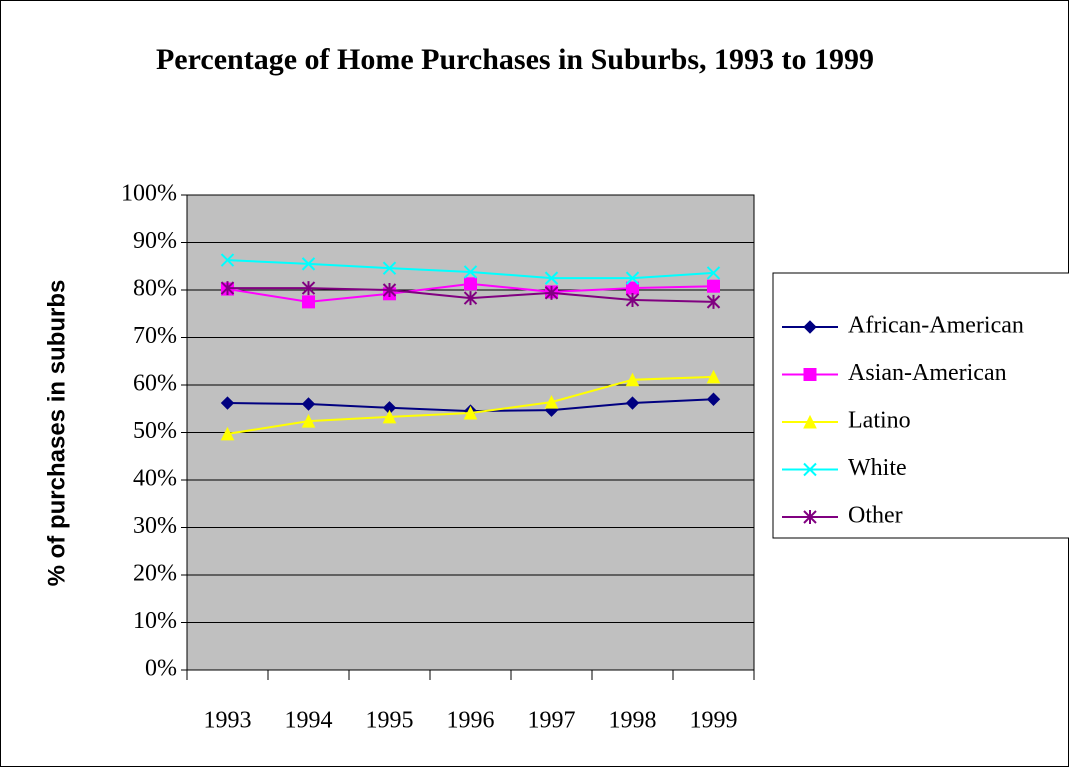  Describe the element at coordinates (552, 721) in the screenshot. I see `x-tick-label: 1997` at that location.